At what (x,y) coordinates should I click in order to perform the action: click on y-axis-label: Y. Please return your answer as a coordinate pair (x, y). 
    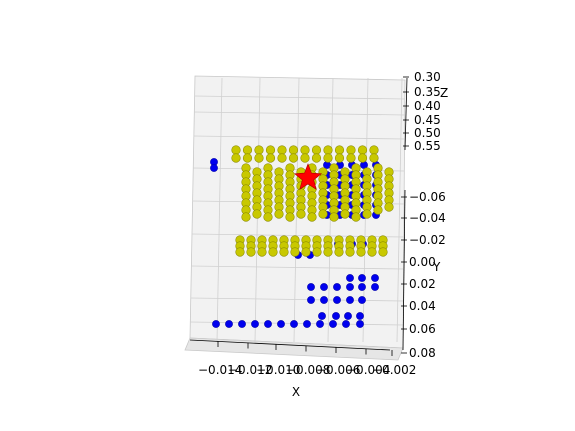
    Looking at the image, I should click on (436, 267).